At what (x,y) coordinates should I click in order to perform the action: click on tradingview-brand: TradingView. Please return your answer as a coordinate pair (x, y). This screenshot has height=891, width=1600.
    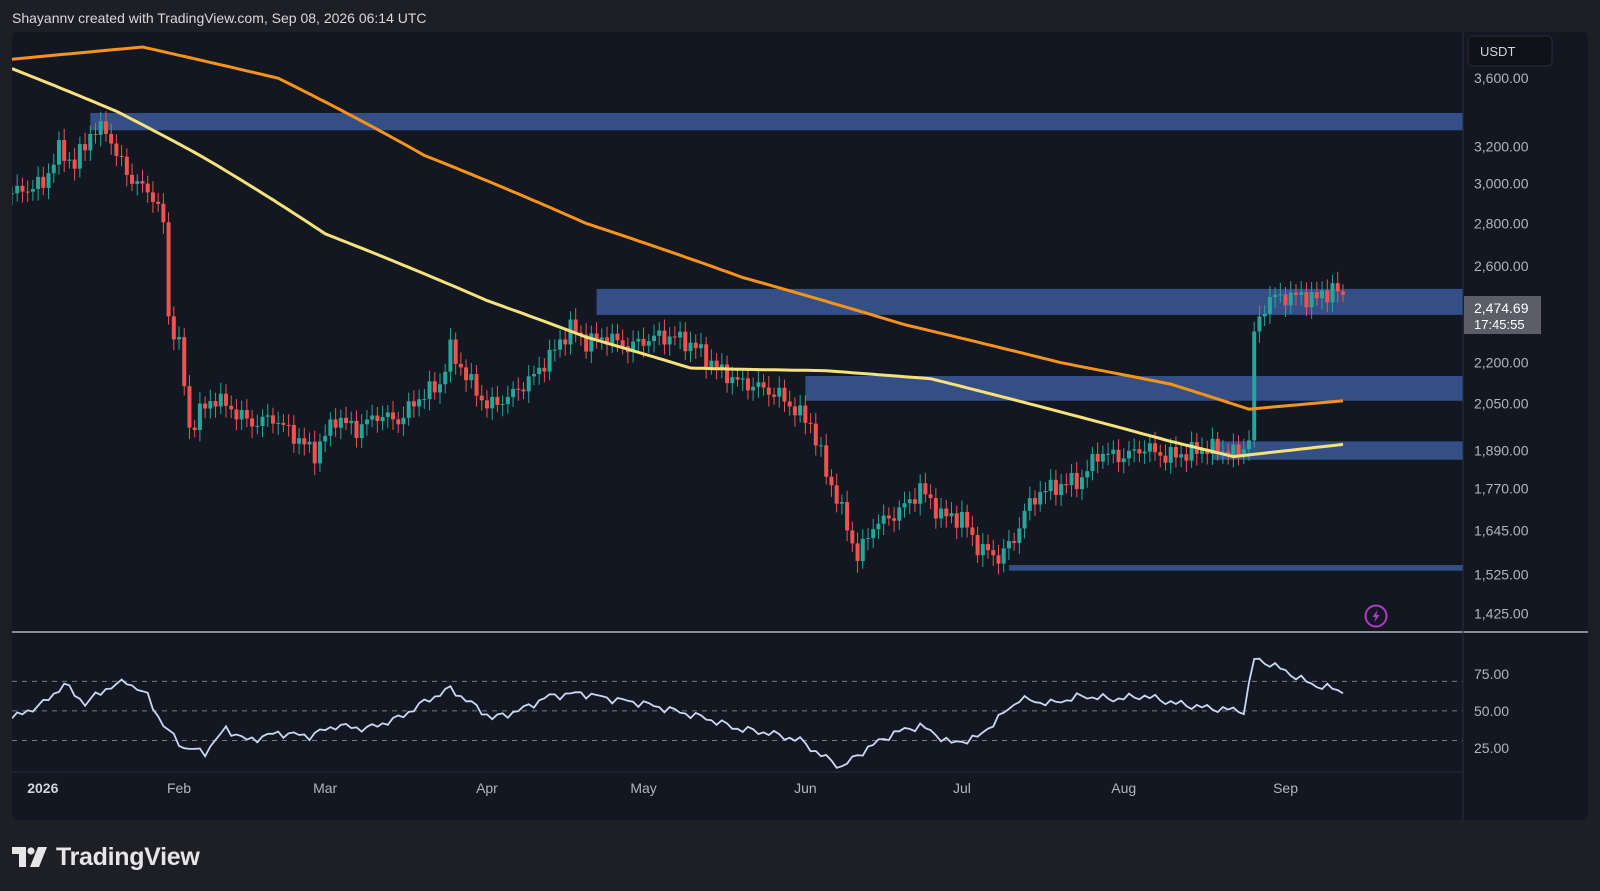
    Looking at the image, I should click on (106, 857).